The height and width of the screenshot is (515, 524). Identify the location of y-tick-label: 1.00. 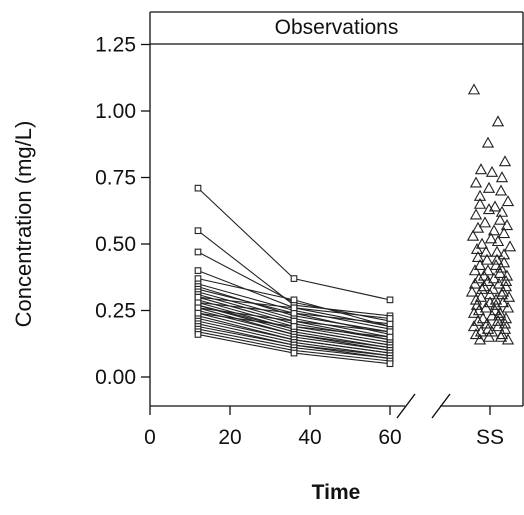
(115, 111).